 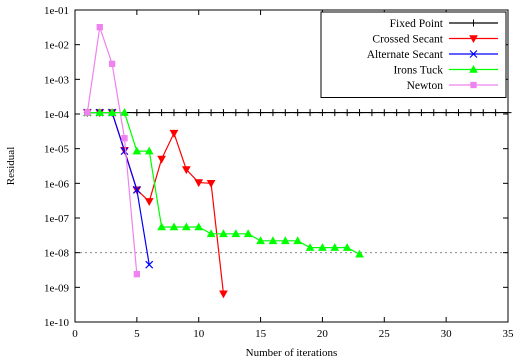 I want to click on series-fixed-point, so click(x=297, y=113).